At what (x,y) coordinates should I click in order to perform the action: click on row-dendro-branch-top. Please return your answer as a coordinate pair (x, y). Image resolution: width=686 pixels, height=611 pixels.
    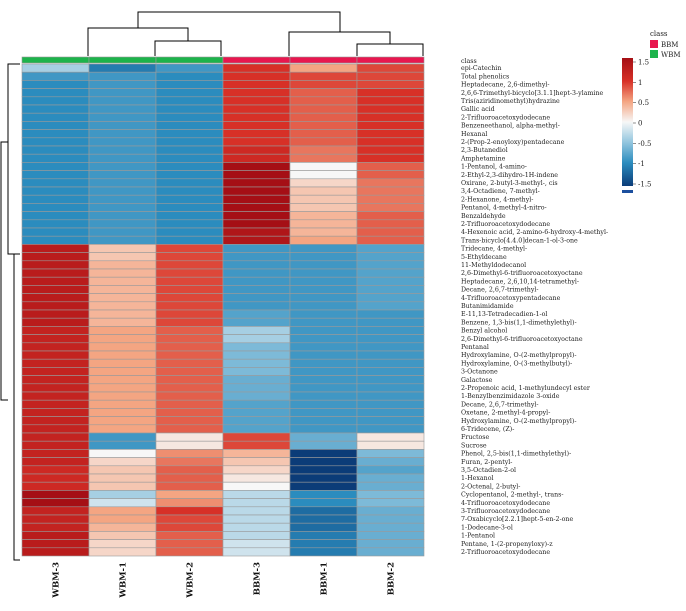
    Looking at the image, I should click on (13, 159).